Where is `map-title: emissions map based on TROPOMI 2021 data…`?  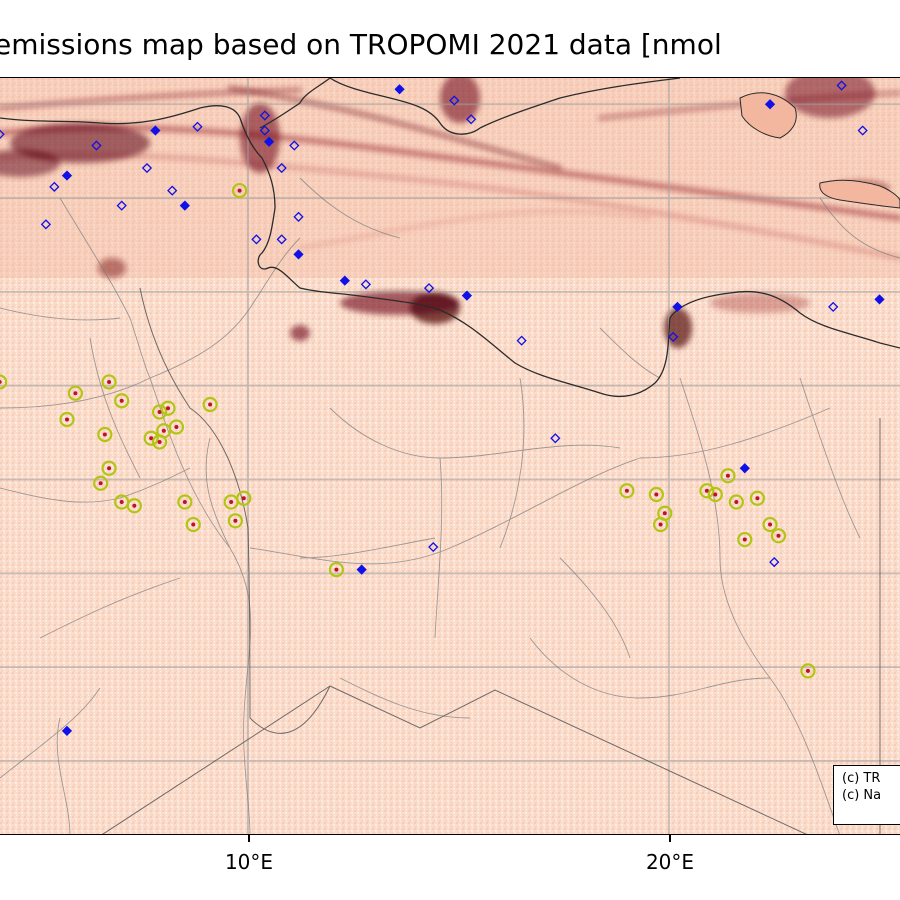
map-title: emissions map based on TROPOMI 2021 data… is located at coordinates (450, 45).